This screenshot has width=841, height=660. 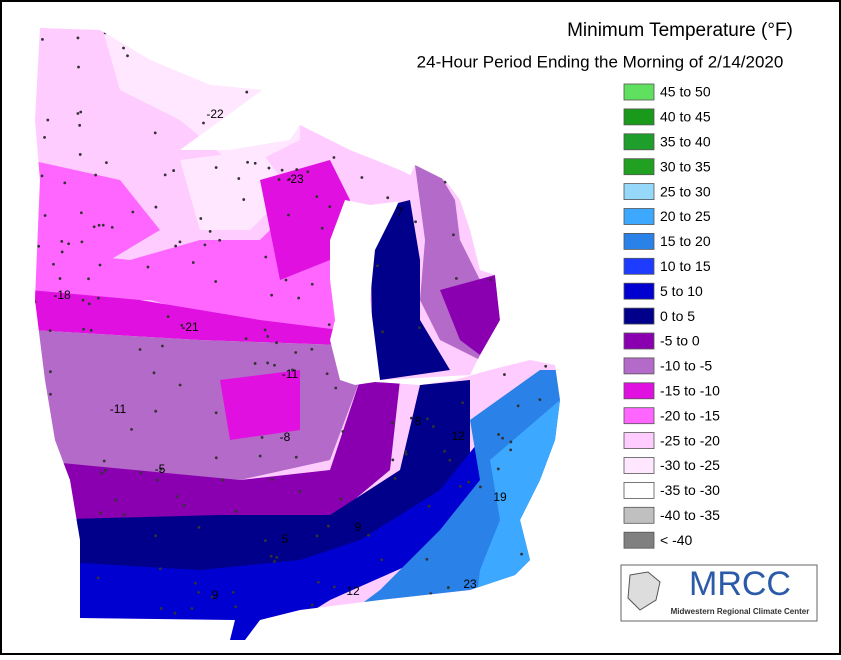 What do you see at coordinates (690, 490) in the screenshot?
I see `legend-label: -35 to -30` at bounding box center [690, 490].